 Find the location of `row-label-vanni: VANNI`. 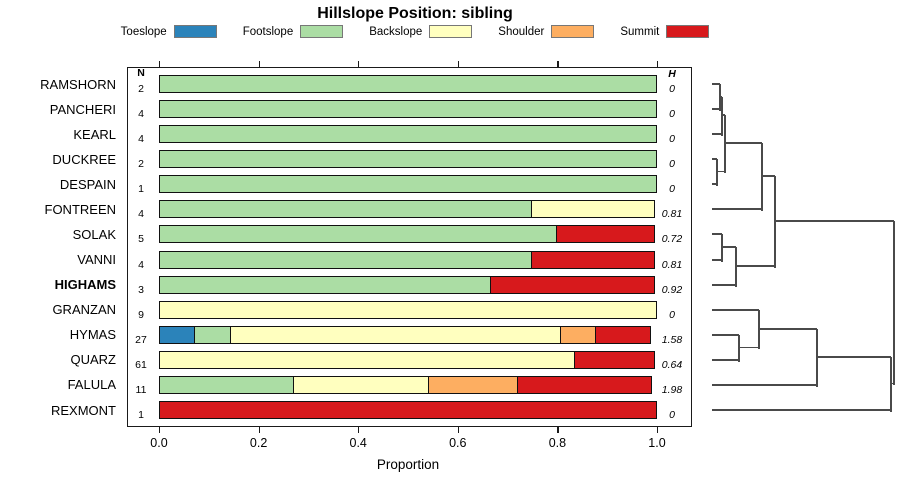

row-label-vanni: VANNI is located at coordinates (96, 260).